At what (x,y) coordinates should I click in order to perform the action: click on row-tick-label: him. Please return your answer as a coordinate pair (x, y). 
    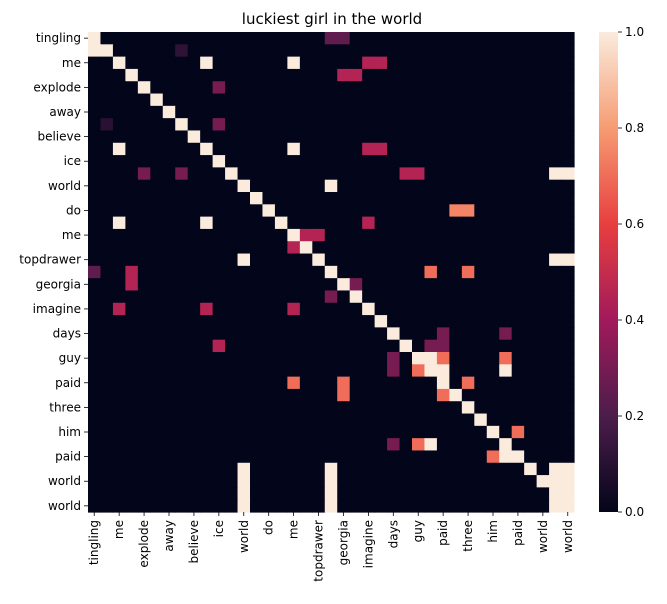
    Looking at the image, I should click on (69, 432).